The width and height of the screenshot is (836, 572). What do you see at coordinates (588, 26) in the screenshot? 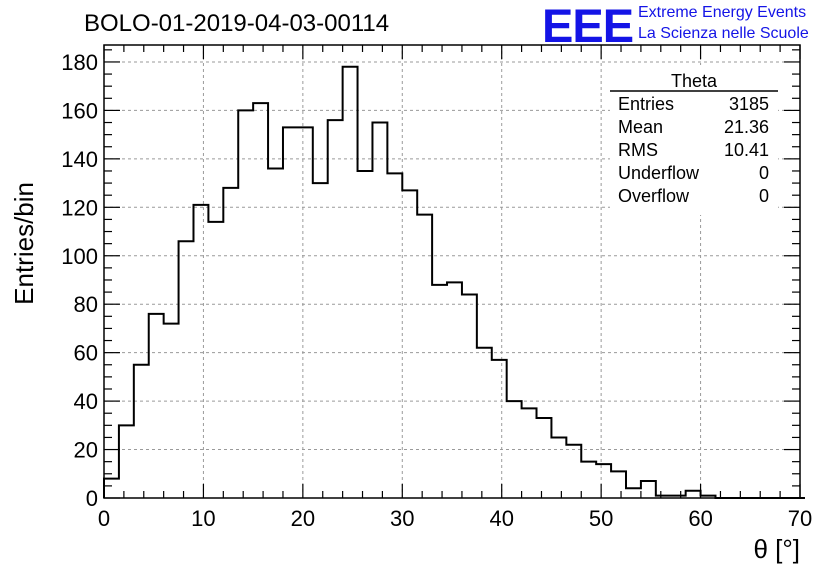
I see `eee-logo: EEE` at bounding box center [588, 26].